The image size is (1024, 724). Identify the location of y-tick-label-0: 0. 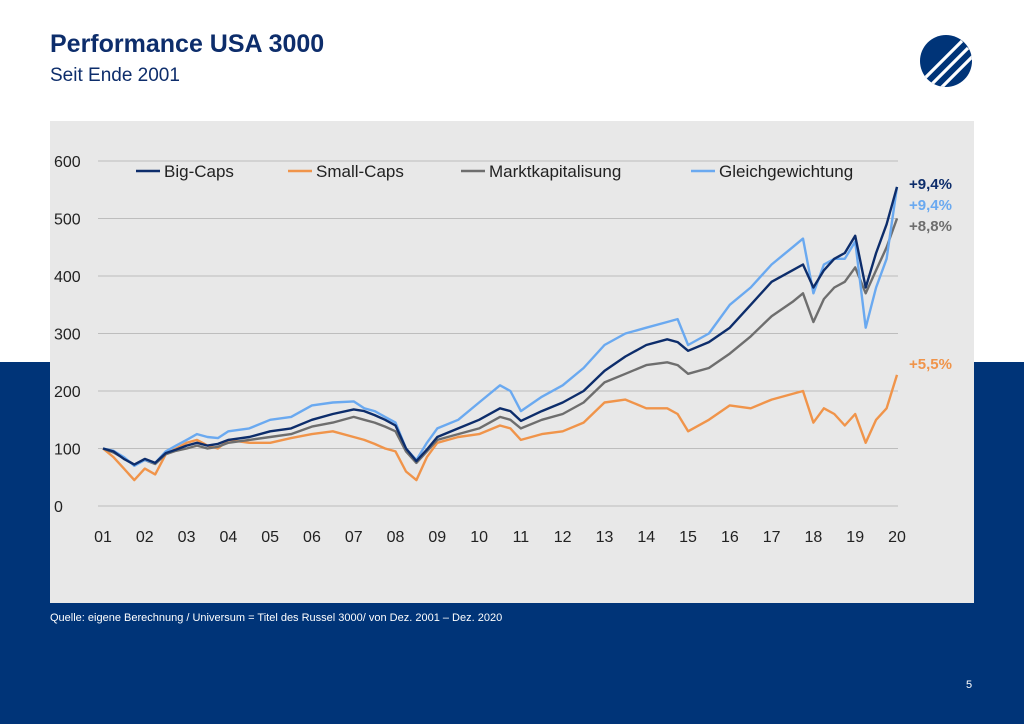
(58, 507).